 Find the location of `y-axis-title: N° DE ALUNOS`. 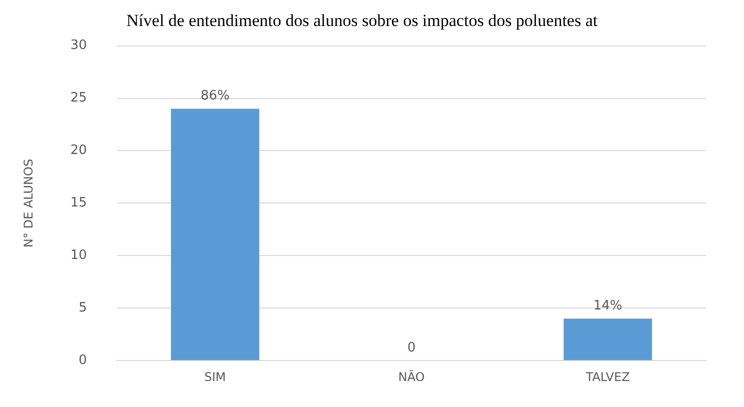

y-axis-title: N° DE ALUNOS is located at coordinates (28, 203).